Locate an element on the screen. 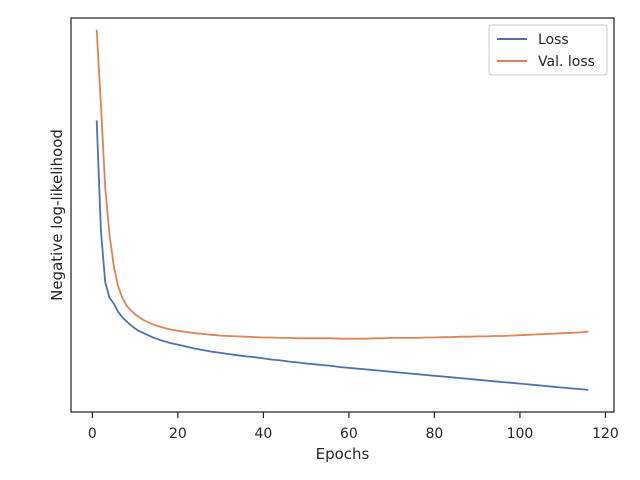 The image size is (640, 480). x-tick-label: 40 is located at coordinates (263, 434).